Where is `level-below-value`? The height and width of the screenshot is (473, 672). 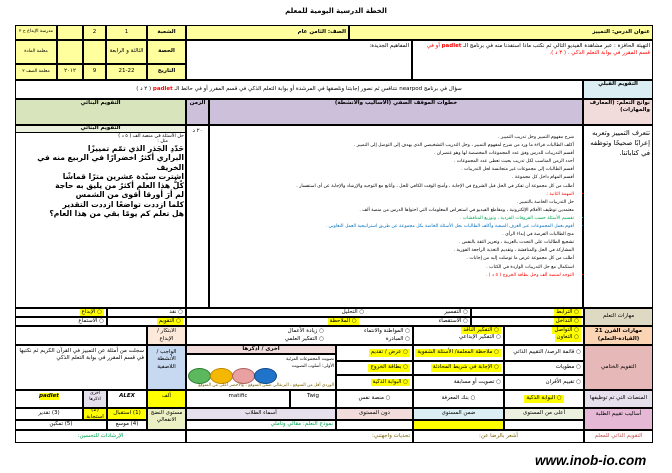
level-below-value is located at coordinates (374, 425).